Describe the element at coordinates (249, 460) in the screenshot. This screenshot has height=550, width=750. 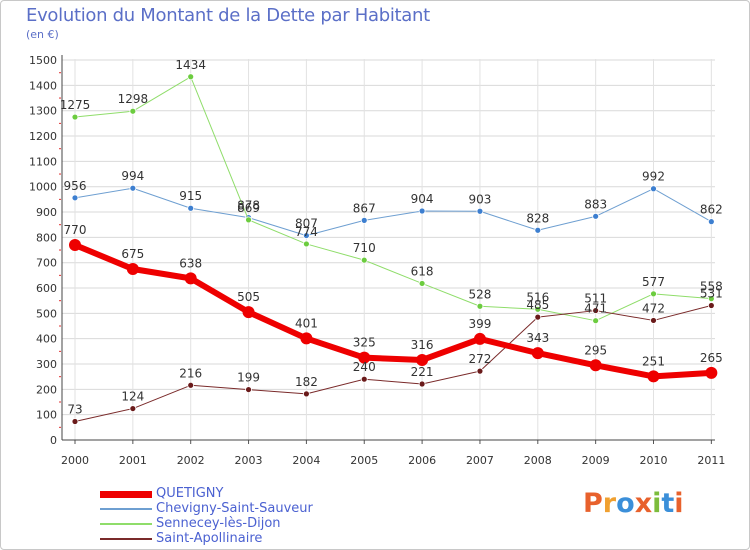
I see `x-tick-label: 2003` at that location.